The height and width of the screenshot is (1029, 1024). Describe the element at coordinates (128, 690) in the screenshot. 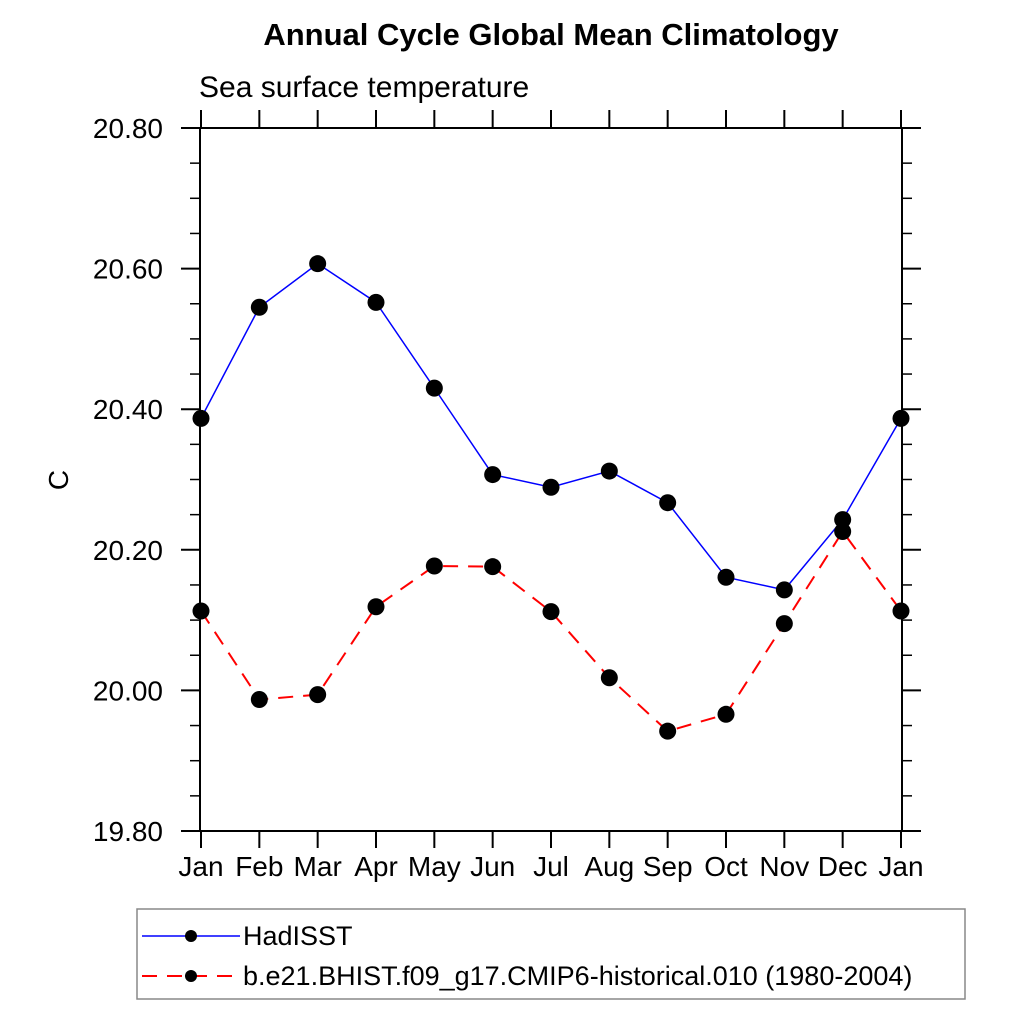

I see `y-tick-label: 20.00` at that location.